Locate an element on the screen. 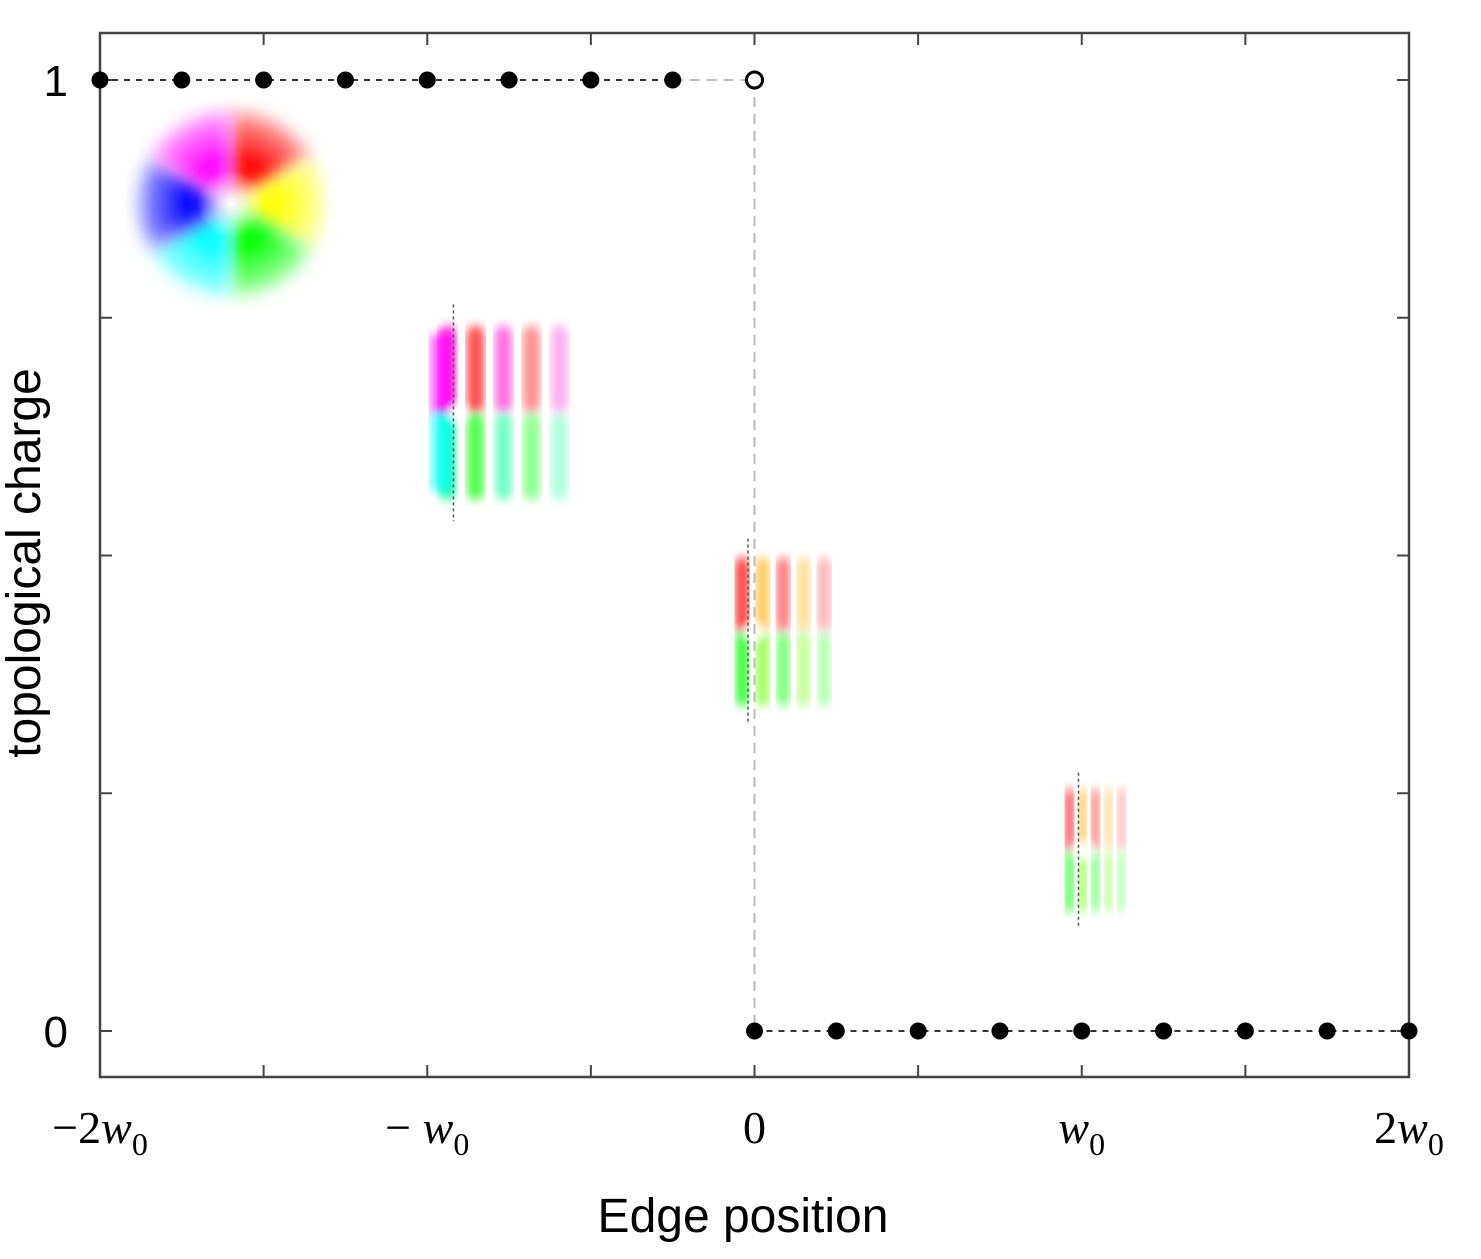  x-tick-label: 2w0 is located at coordinates (1409, 1132).